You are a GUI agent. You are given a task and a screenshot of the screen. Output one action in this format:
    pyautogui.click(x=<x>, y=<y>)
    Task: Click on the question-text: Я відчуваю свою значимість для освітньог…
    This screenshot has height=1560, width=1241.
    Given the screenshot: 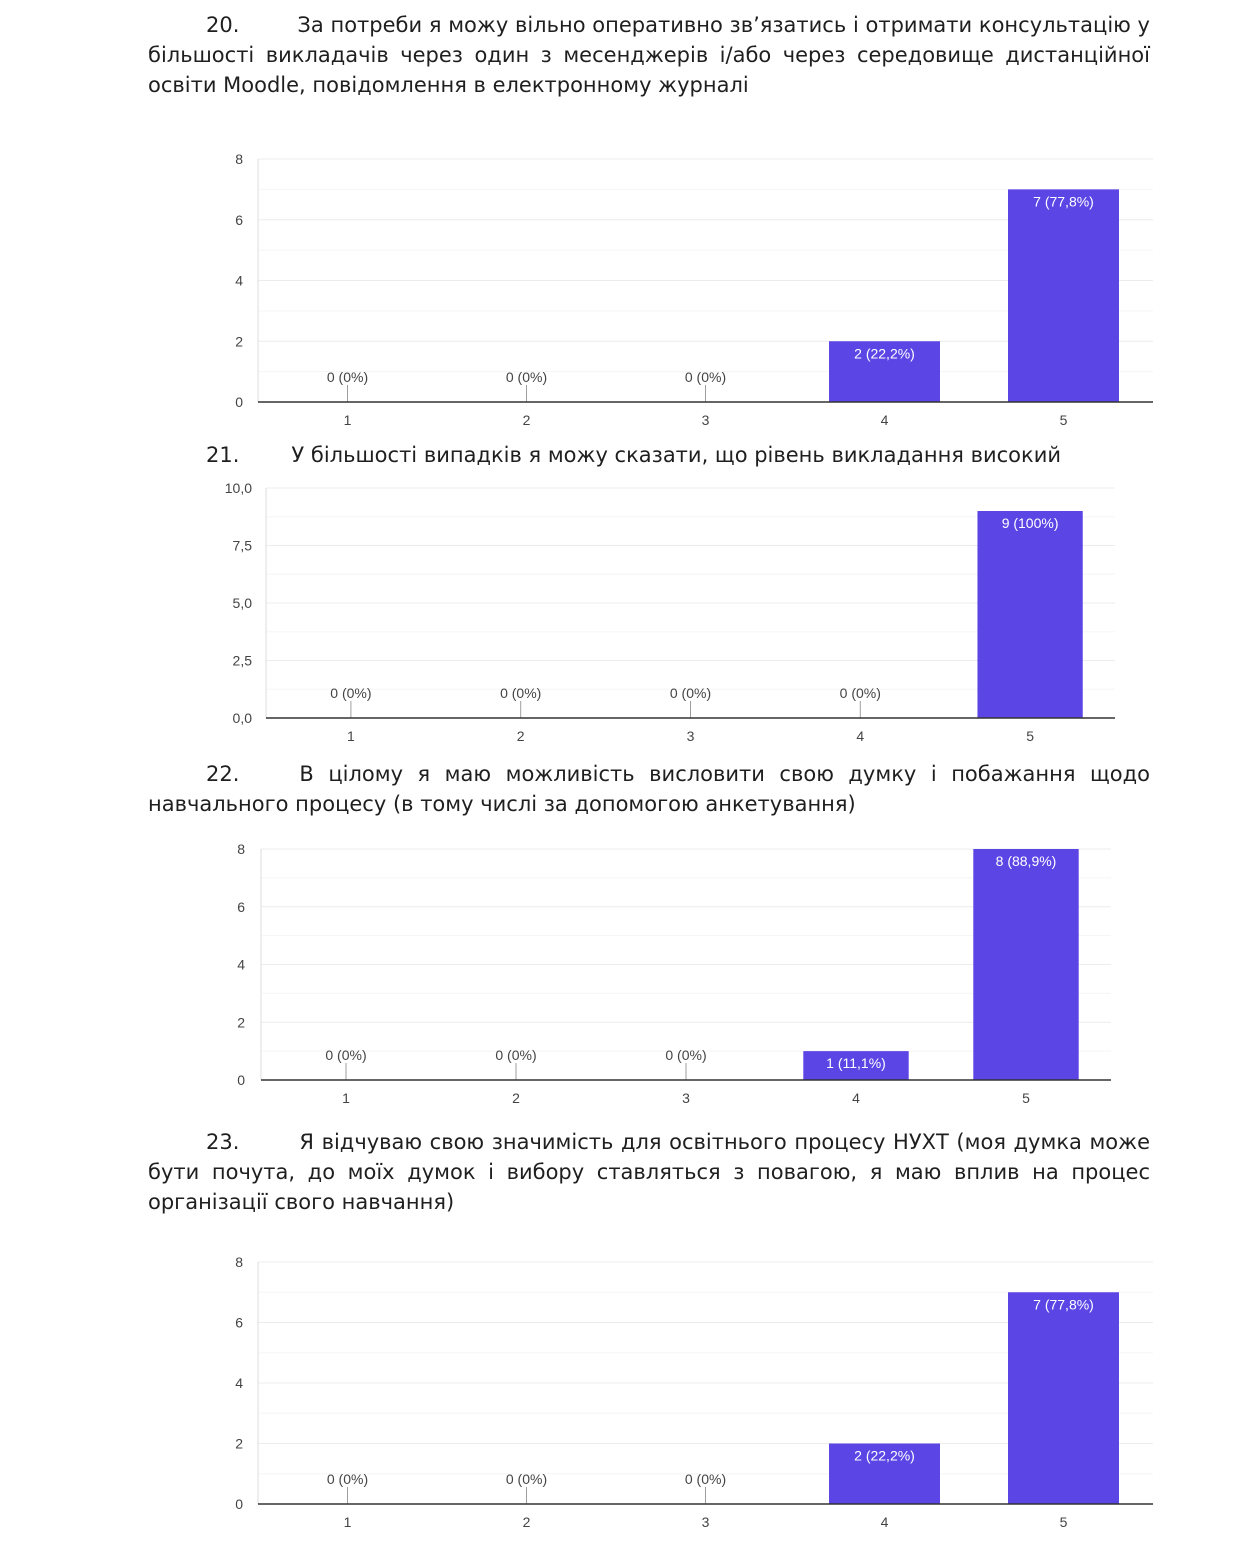 What is the action you would take?
    pyautogui.click(x=649, y=1172)
    